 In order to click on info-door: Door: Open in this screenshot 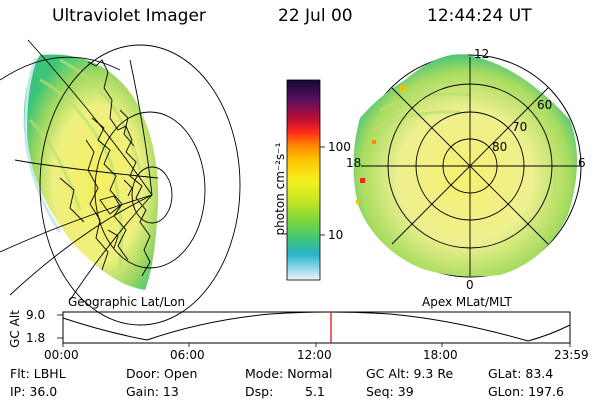, I will do `click(162, 373)`.